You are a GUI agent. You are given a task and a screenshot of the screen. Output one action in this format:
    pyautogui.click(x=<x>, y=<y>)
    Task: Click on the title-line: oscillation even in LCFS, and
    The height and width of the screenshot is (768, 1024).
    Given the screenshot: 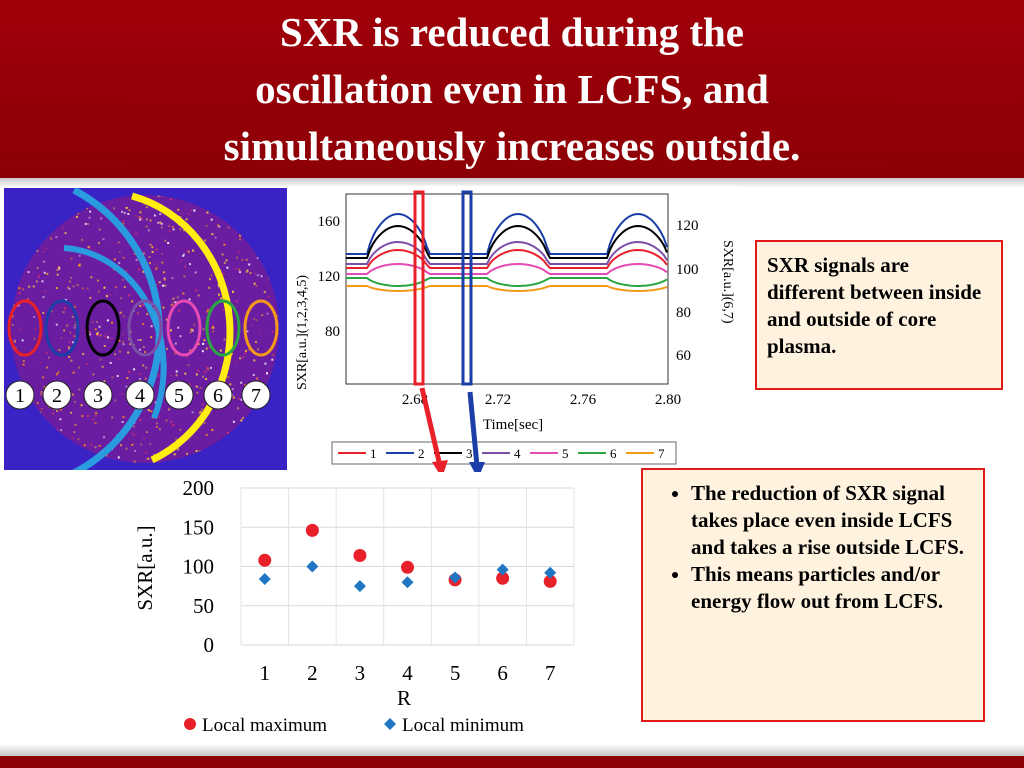 What is the action you would take?
    pyautogui.click(x=512, y=89)
    